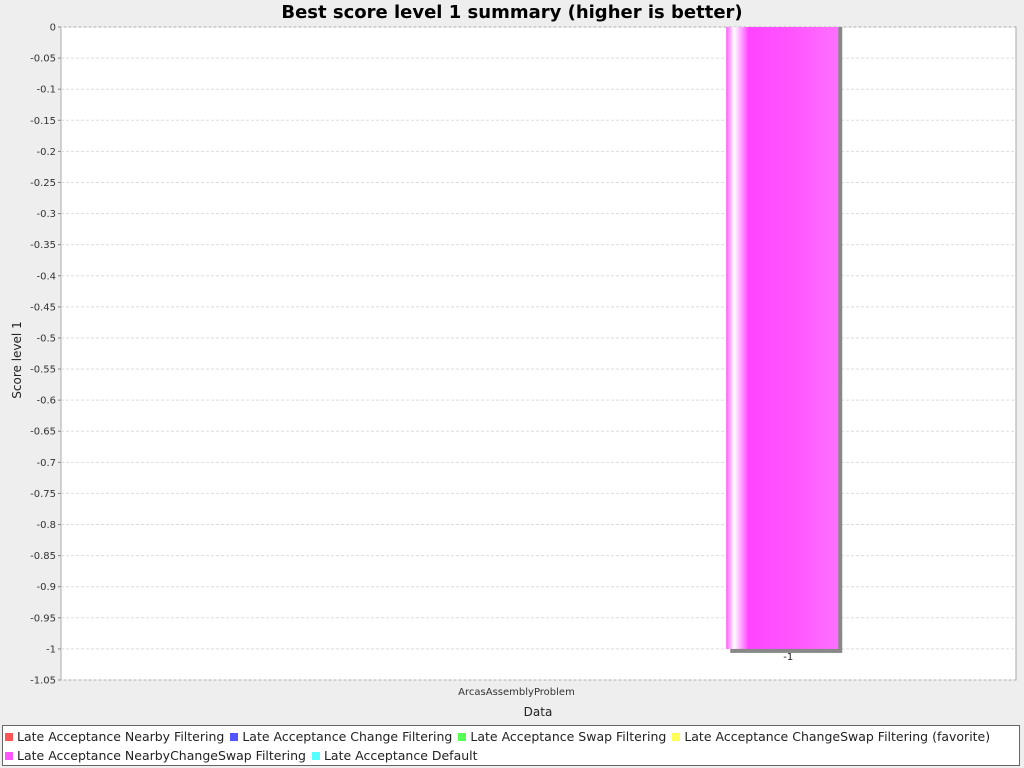 This screenshot has height=768, width=1024. What do you see at coordinates (43, 307) in the screenshot?
I see `y-tick-label: -0.45` at bounding box center [43, 307].